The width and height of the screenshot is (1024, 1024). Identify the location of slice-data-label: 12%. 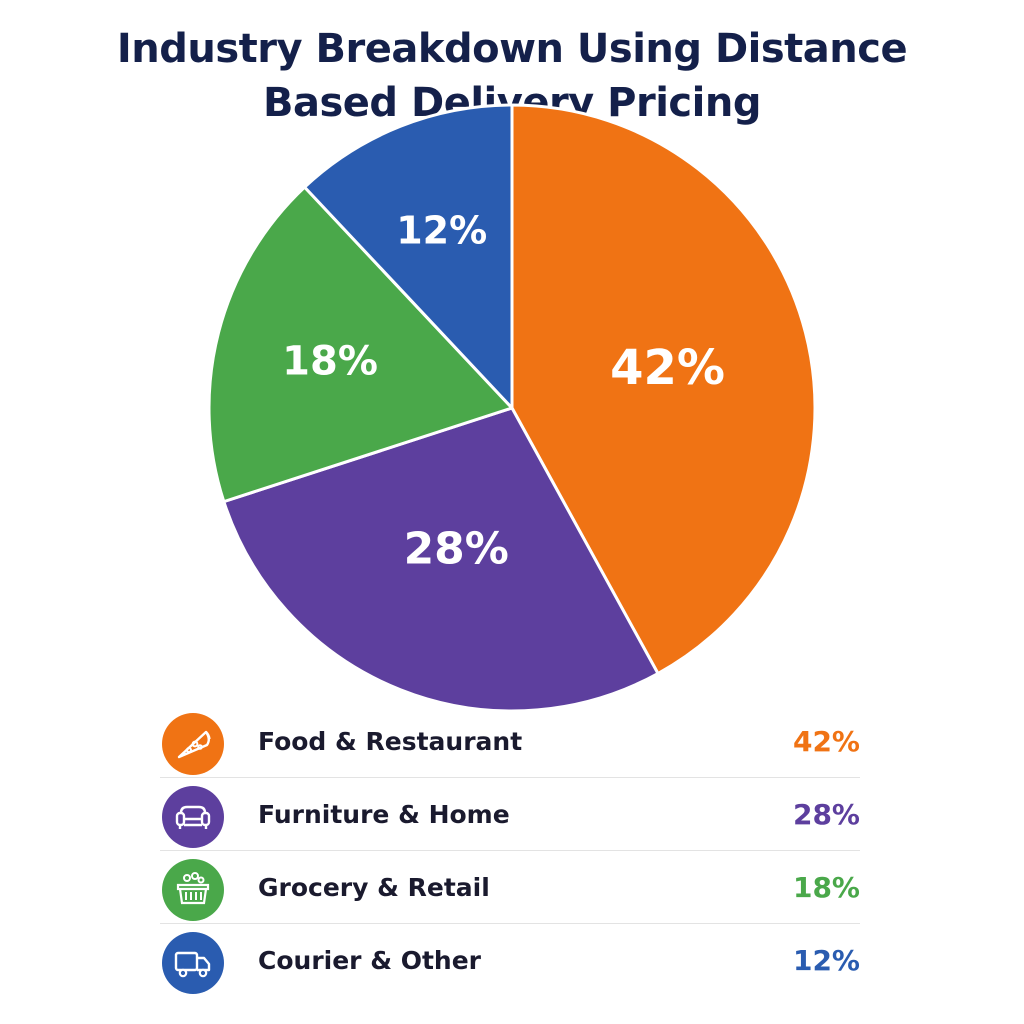
(441, 231).